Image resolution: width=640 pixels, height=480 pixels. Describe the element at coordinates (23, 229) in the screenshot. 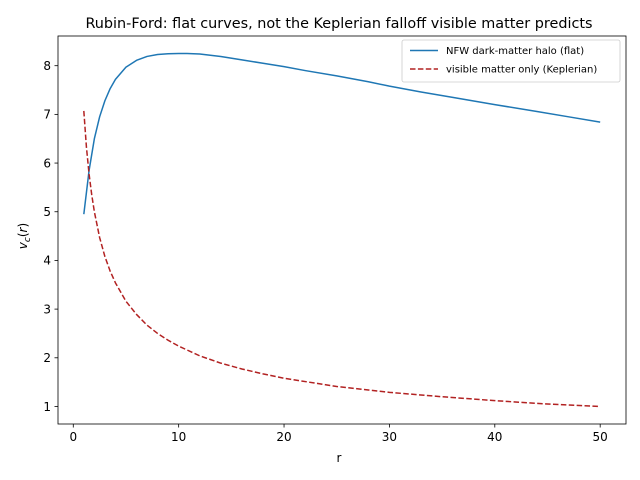

I see `y-axis-label-r: r` at that location.